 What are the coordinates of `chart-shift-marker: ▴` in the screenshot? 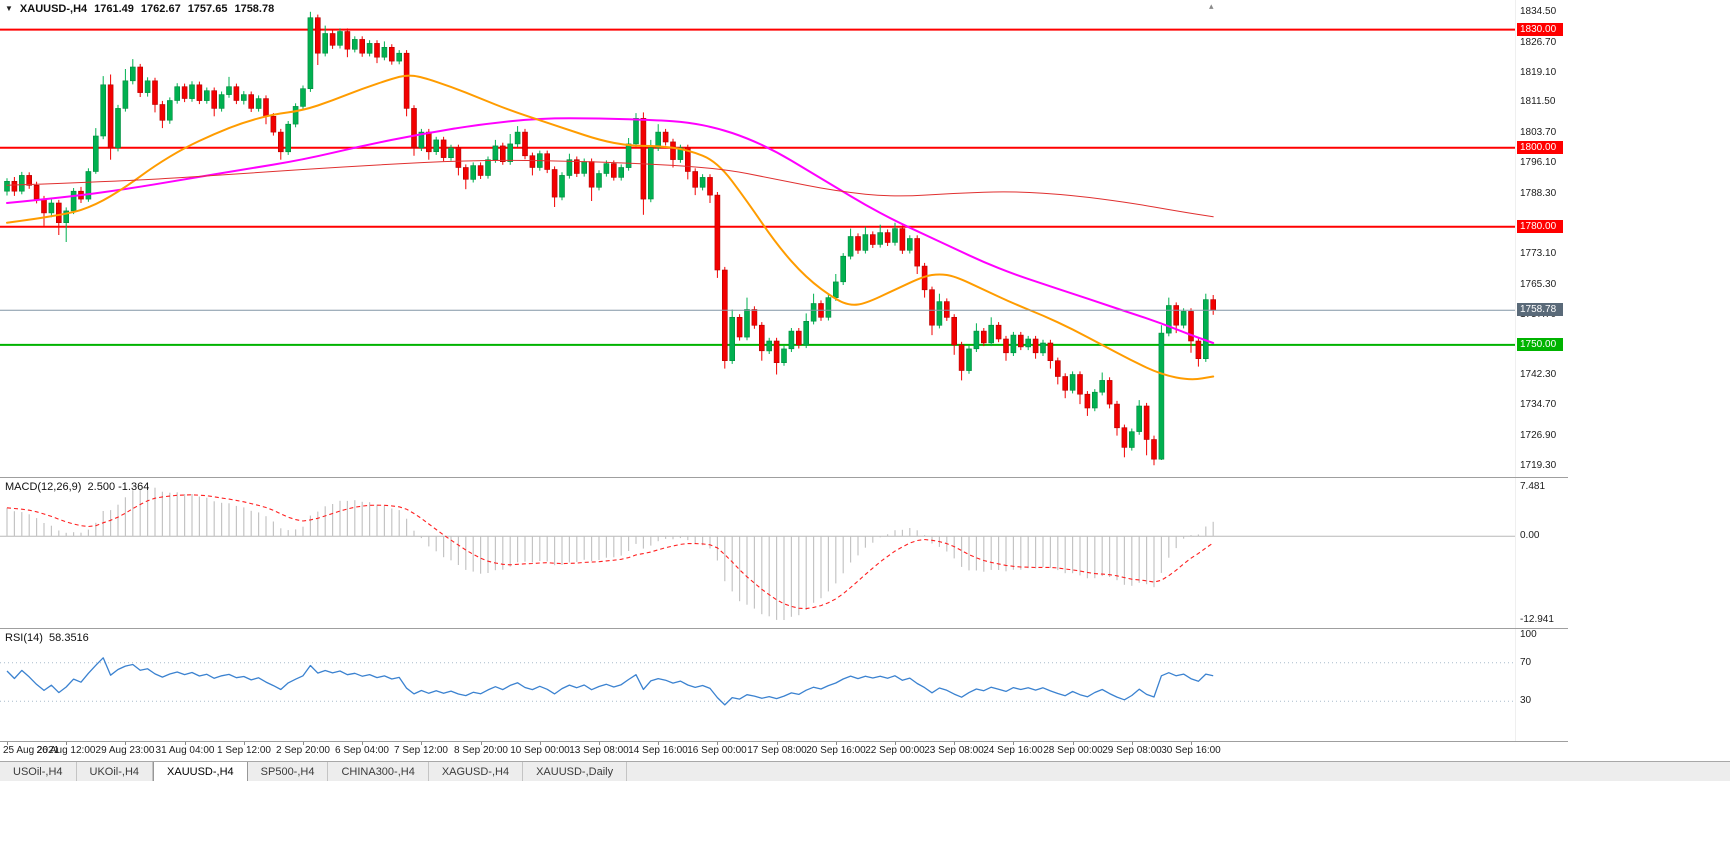 It's located at (1211, 6).